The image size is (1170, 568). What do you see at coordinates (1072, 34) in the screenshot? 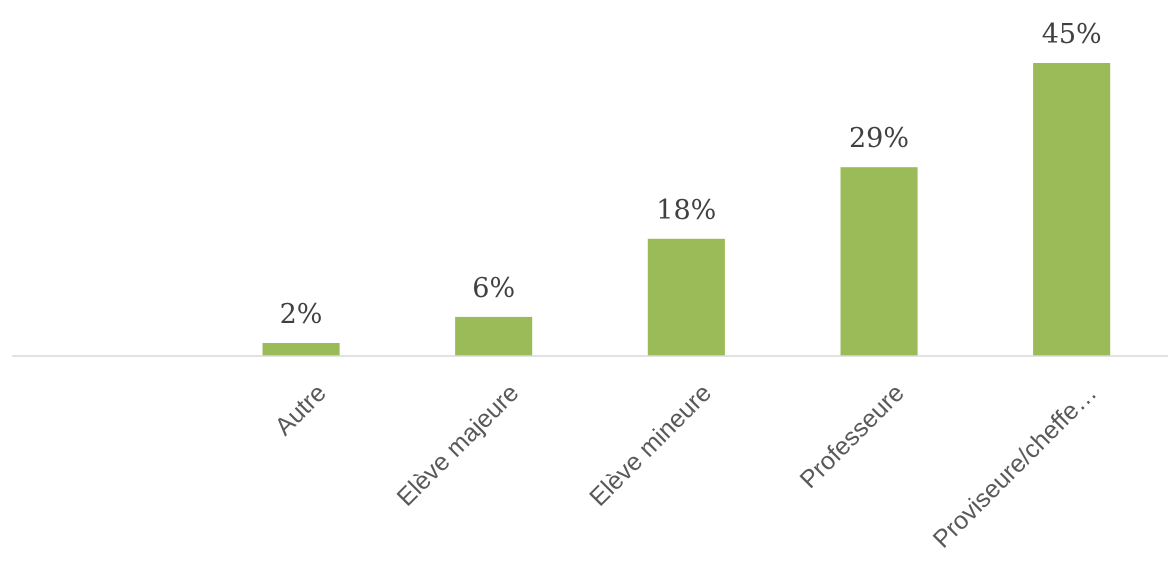
I see `value-label-6: 45%` at bounding box center [1072, 34].